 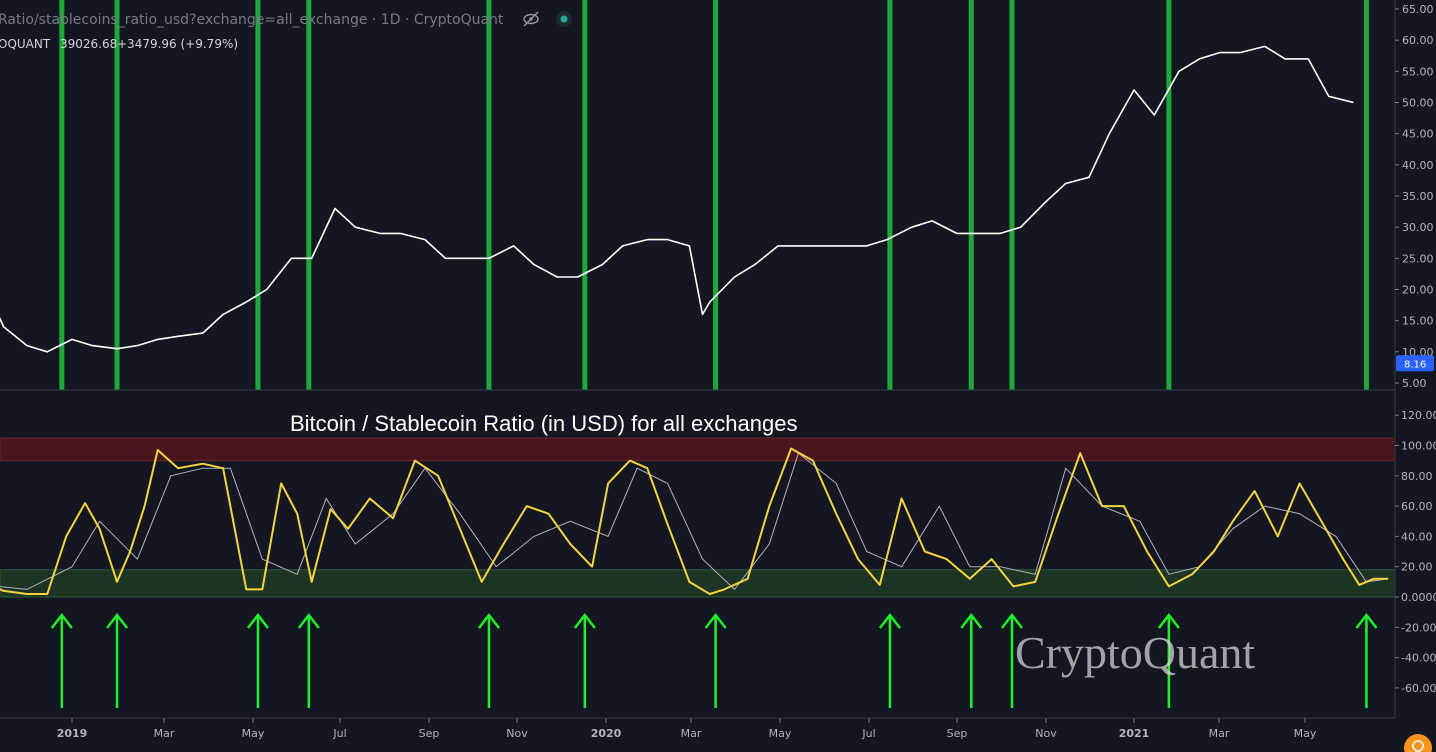 I want to click on x-tick-label: 2021, so click(x=1134, y=733).